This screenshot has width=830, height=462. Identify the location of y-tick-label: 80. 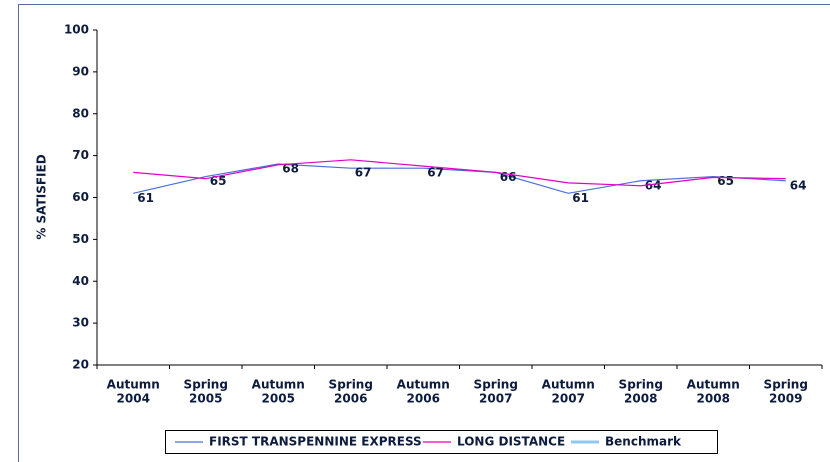
(80, 113).